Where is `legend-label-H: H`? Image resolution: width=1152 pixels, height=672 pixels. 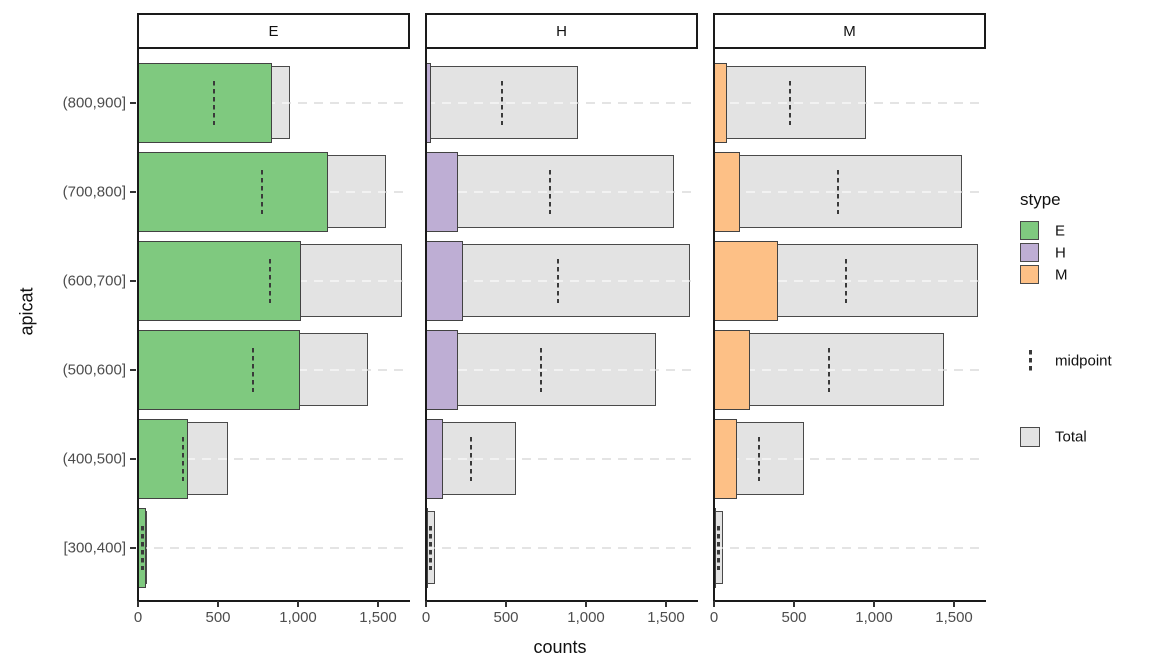
legend-label-H: H is located at coordinates (1060, 253).